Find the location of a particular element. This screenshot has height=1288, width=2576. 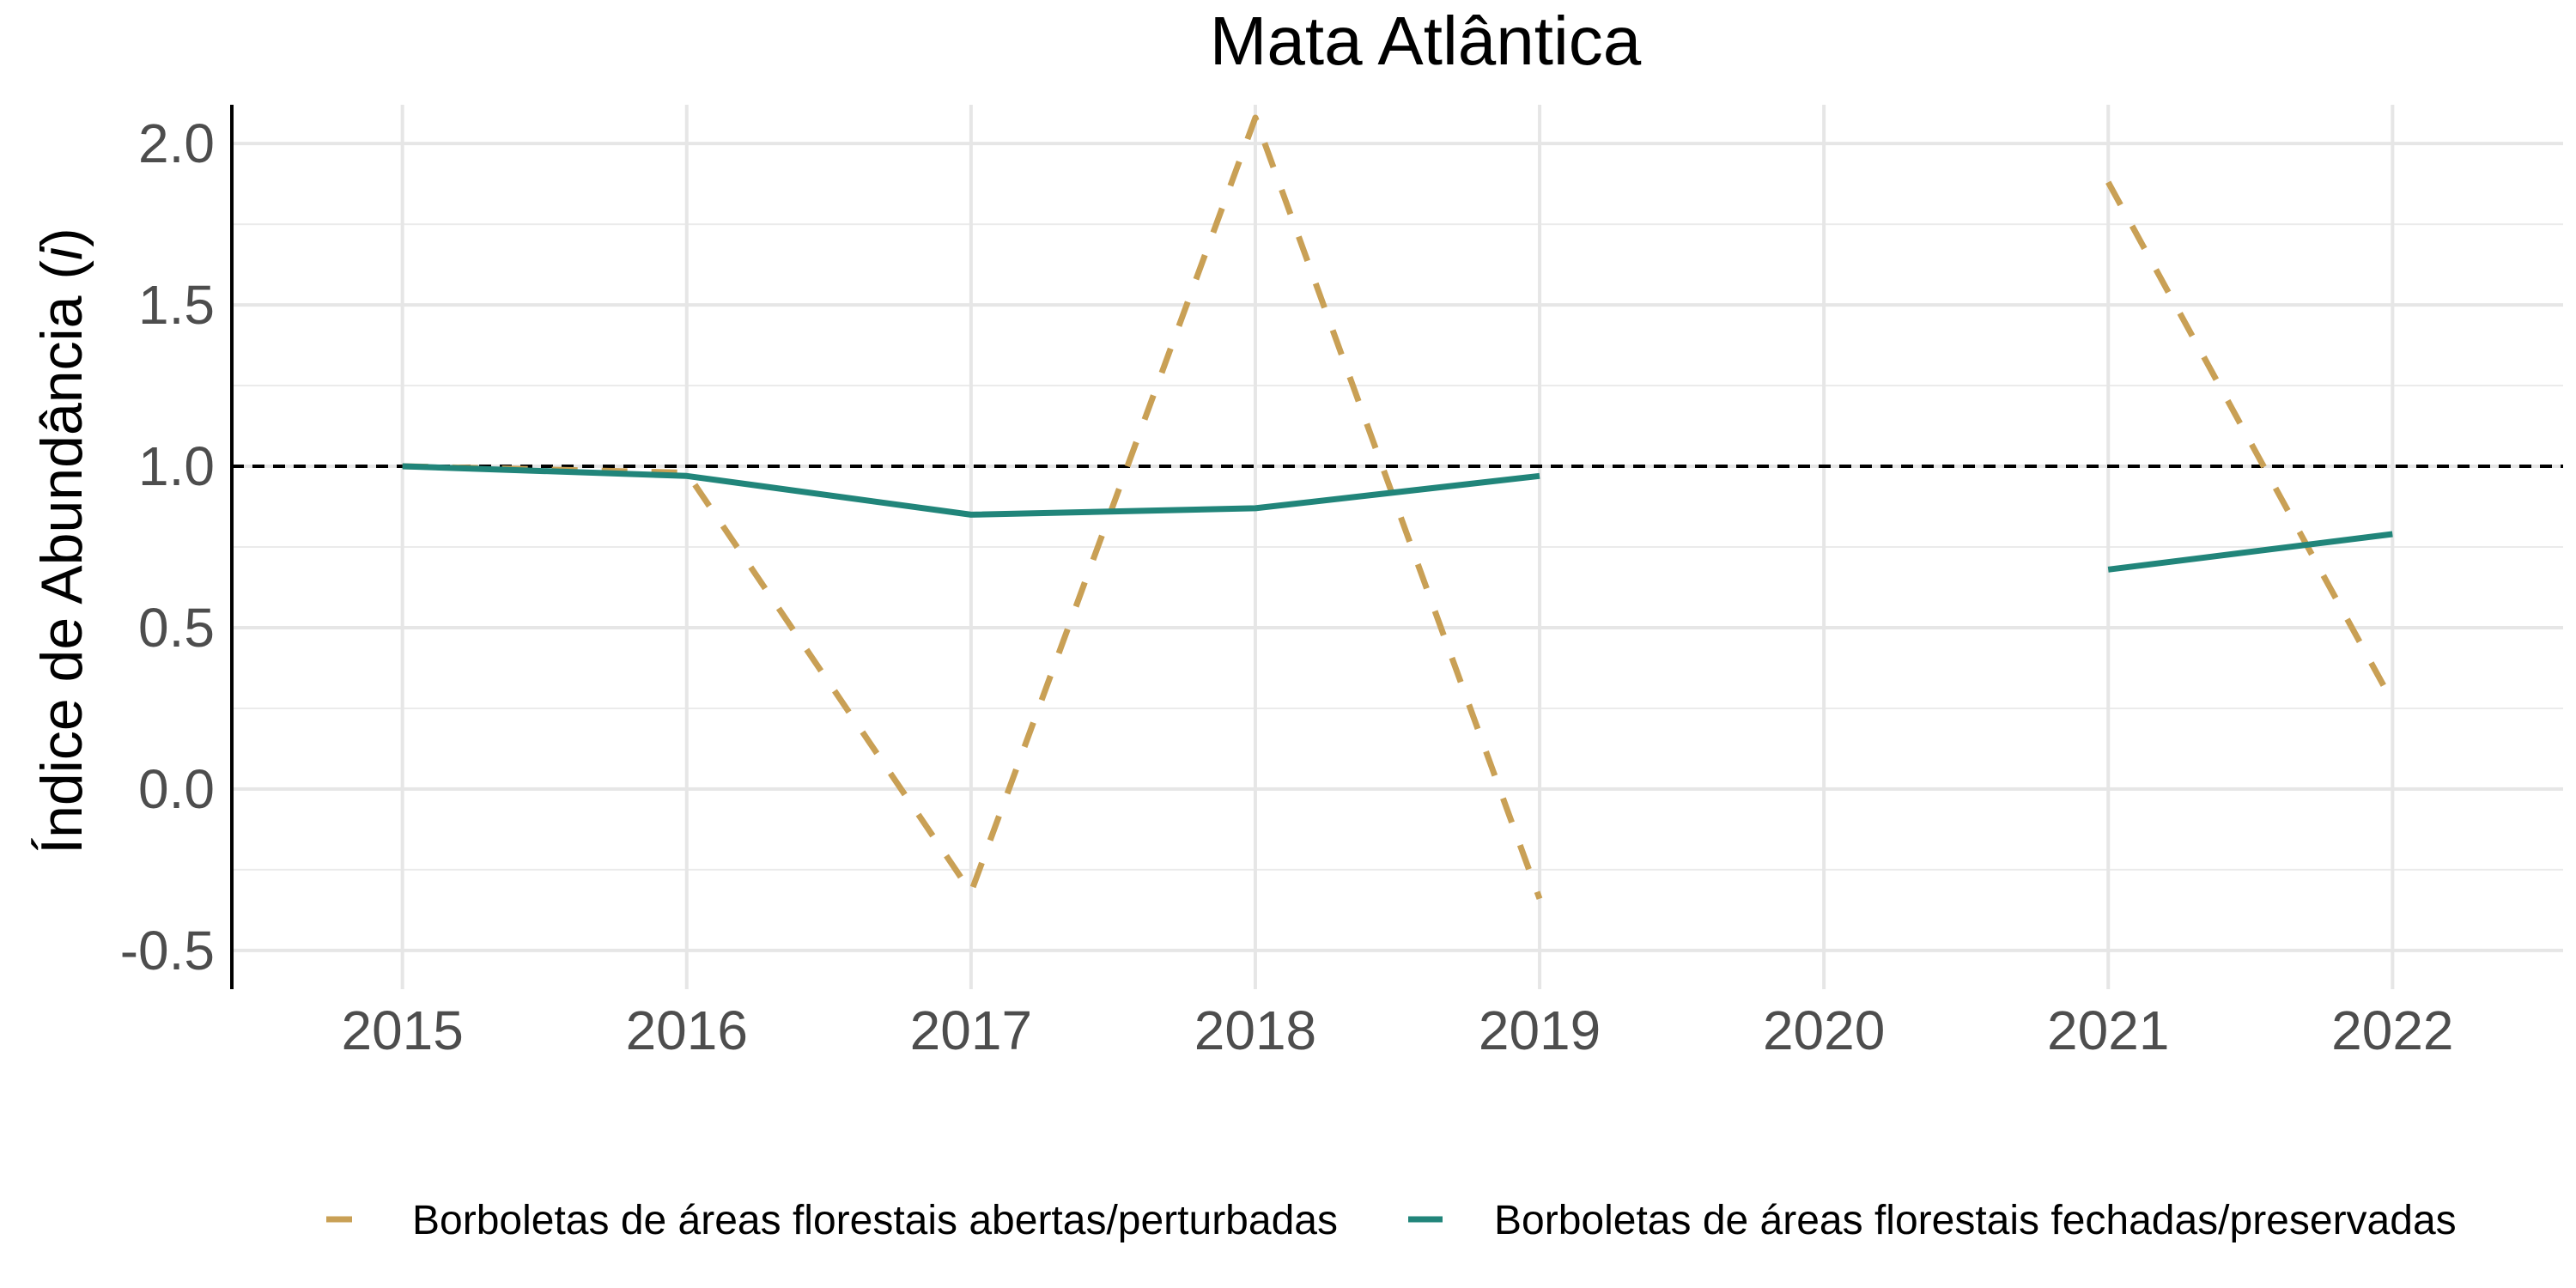

x-tick-label: 2016 is located at coordinates (687, 1030).